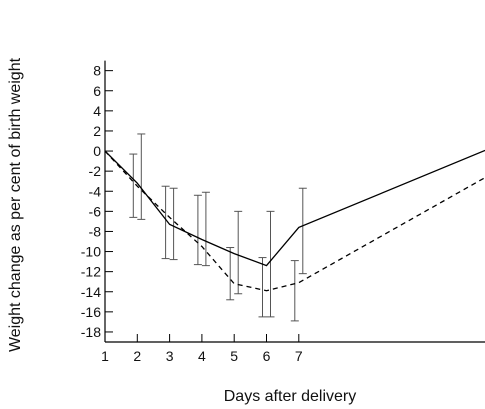 This screenshot has height=409, width=485. I want to click on y-tick-label-8: 8, so click(97, 71).